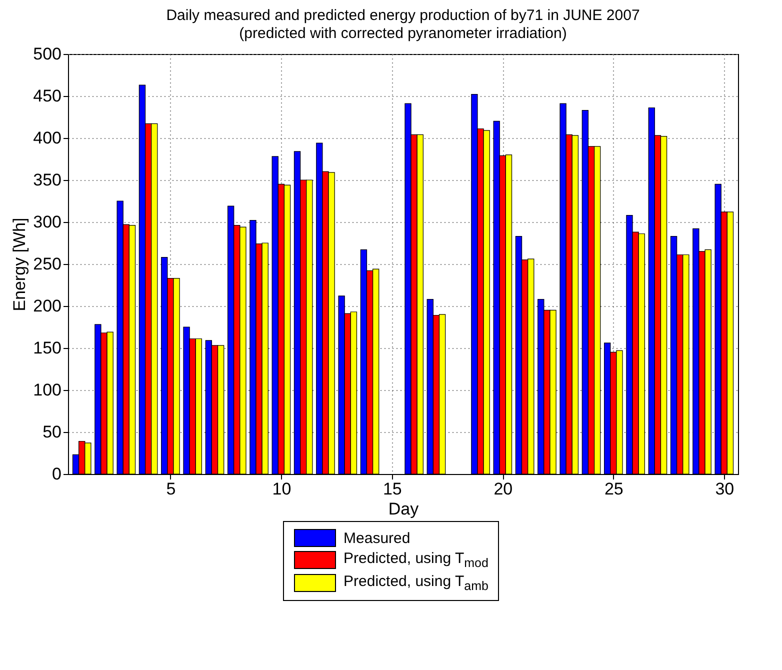 The width and height of the screenshot is (782, 670). What do you see at coordinates (47, 222) in the screenshot?
I see `y-tick-label: 300` at bounding box center [47, 222].